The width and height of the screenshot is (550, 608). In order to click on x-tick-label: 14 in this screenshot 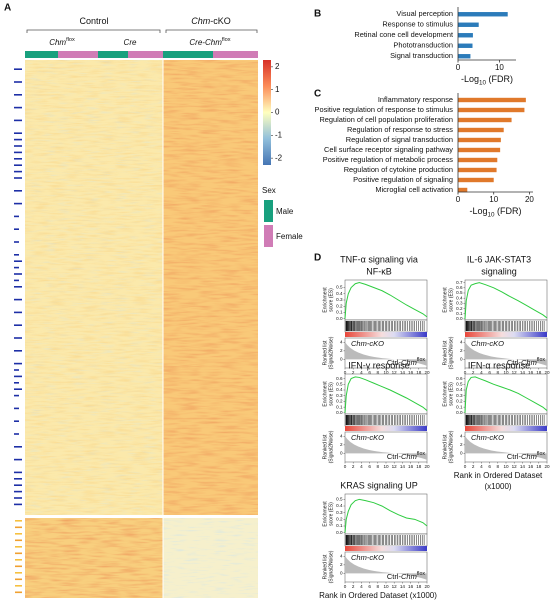, I will do `click(523, 466)`.